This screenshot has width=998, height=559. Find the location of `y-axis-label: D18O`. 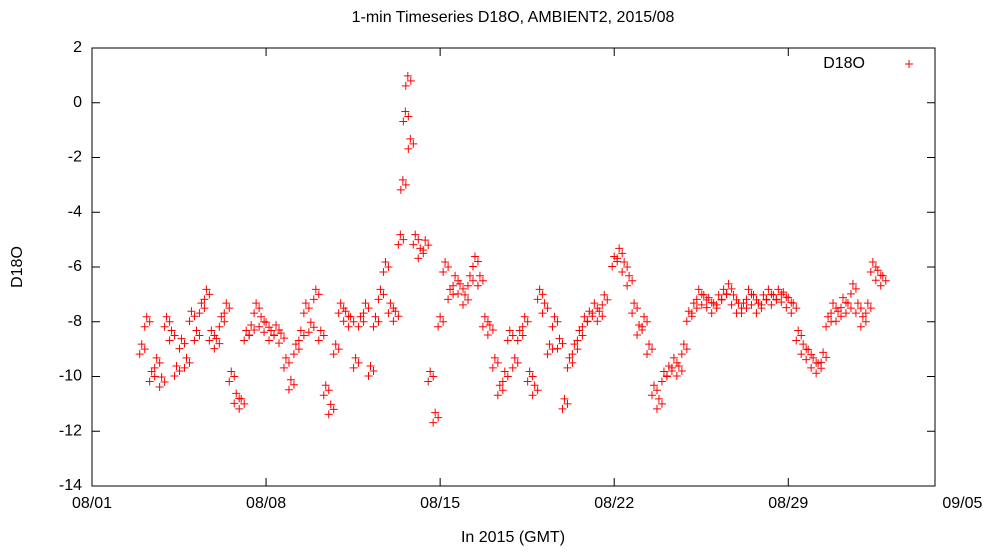

y-axis-label: D18O is located at coordinates (17, 267).